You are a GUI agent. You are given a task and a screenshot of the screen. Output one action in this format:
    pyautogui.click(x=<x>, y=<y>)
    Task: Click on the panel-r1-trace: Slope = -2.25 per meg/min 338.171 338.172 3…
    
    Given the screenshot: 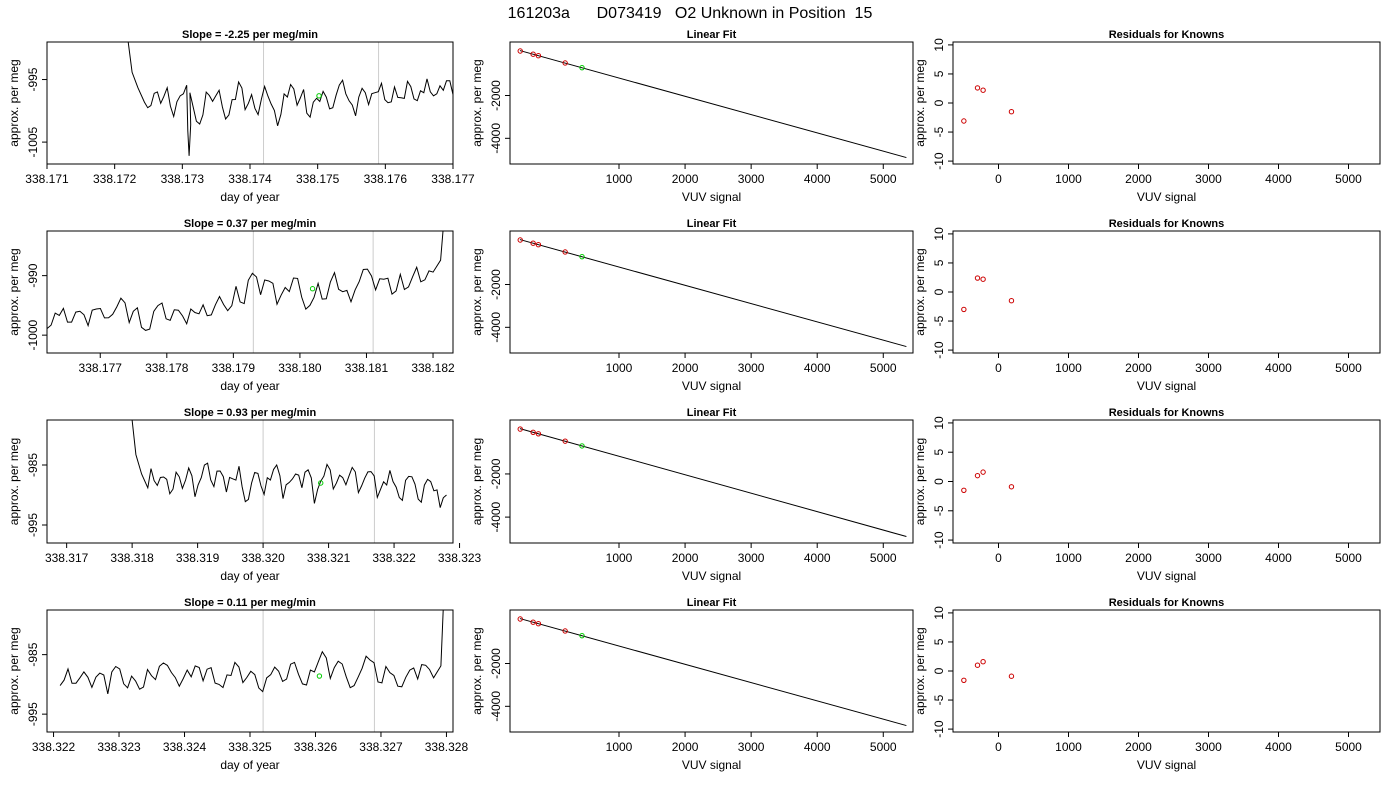 What is the action you would take?
    pyautogui.click(x=241, y=116)
    